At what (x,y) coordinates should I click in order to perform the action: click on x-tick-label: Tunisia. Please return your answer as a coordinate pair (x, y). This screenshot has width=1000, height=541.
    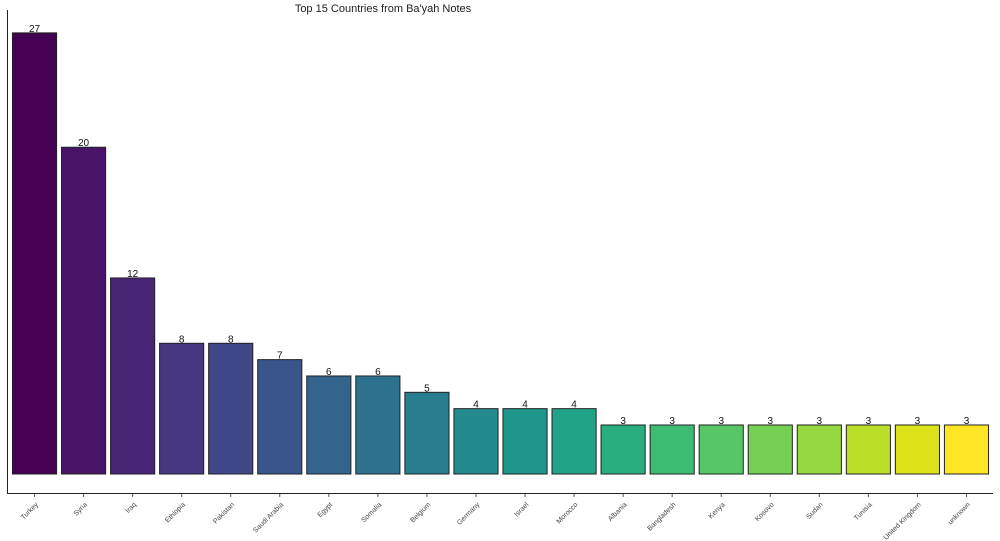
    Looking at the image, I should click on (863, 511).